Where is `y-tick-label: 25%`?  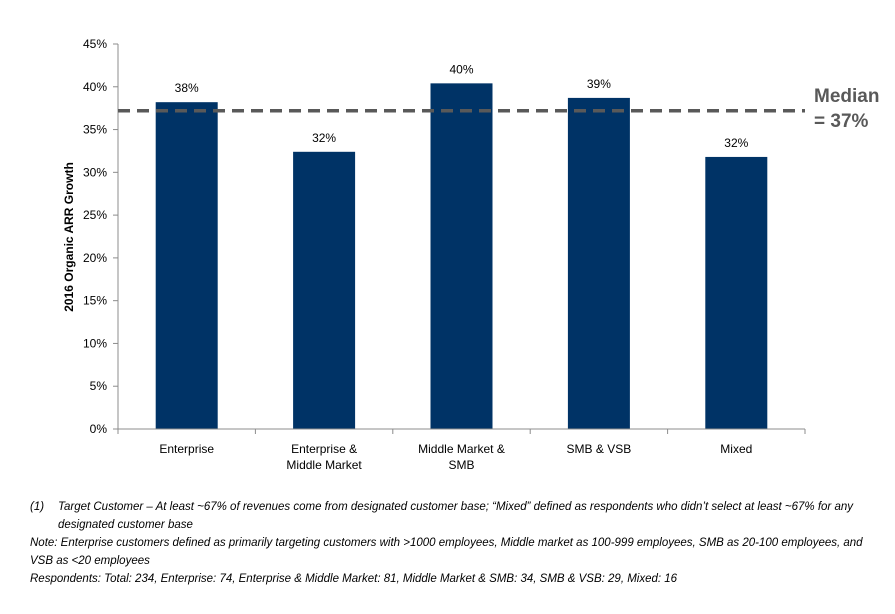 y-tick-label: 25% is located at coordinates (95, 215).